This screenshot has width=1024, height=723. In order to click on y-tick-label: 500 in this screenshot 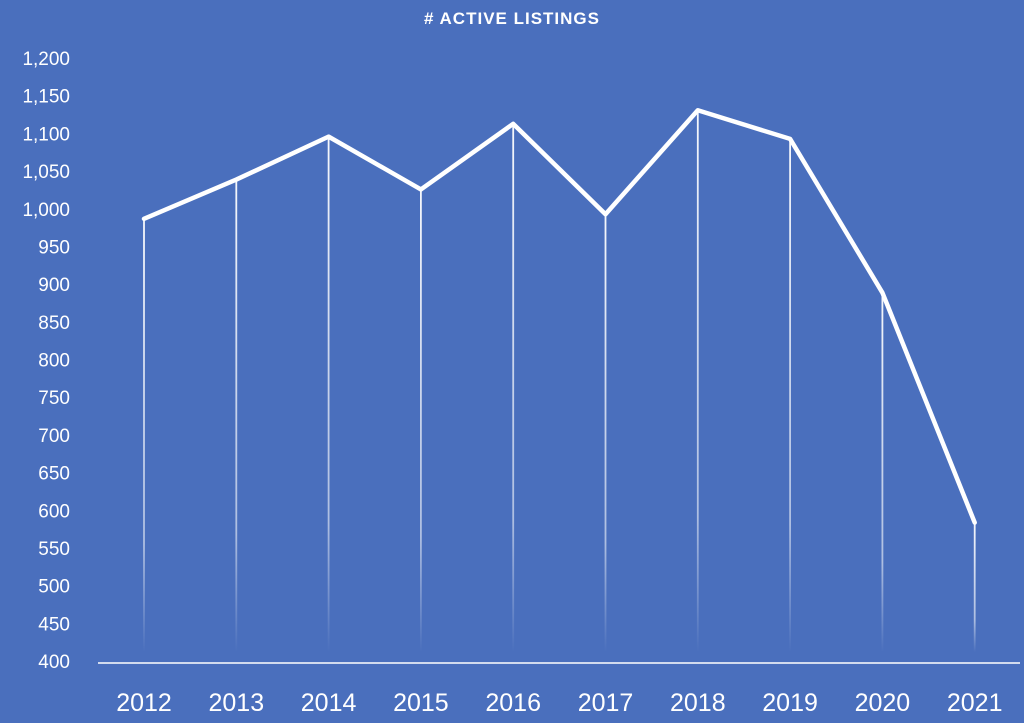, I will do `click(54, 587)`.